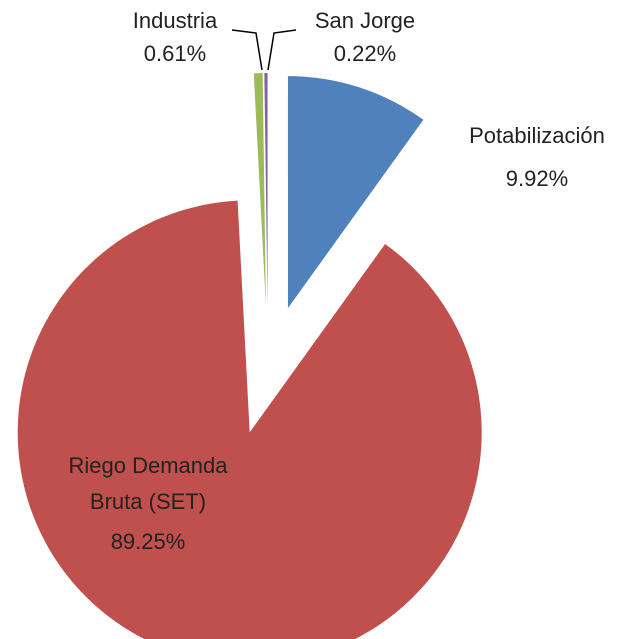 This screenshot has height=639, width=641. What do you see at coordinates (537, 135) in the screenshot?
I see `slice-label: Potabilización` at bounding box center [537, 135].